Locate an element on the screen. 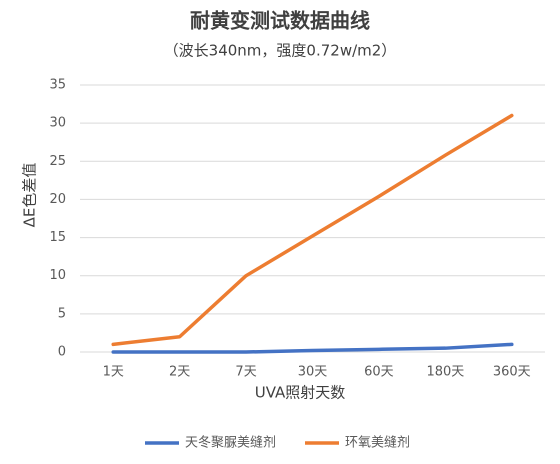  x-tick-label: 60天 is located at coordinates (379, 372).